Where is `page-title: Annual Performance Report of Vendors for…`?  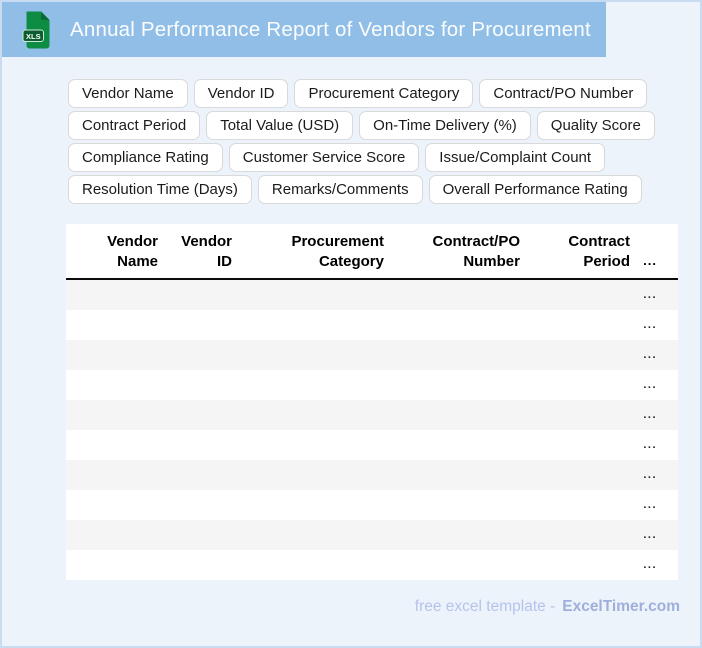
page-title: Annual Performance Report of Vendors for… is located at coordinates (330, 29).